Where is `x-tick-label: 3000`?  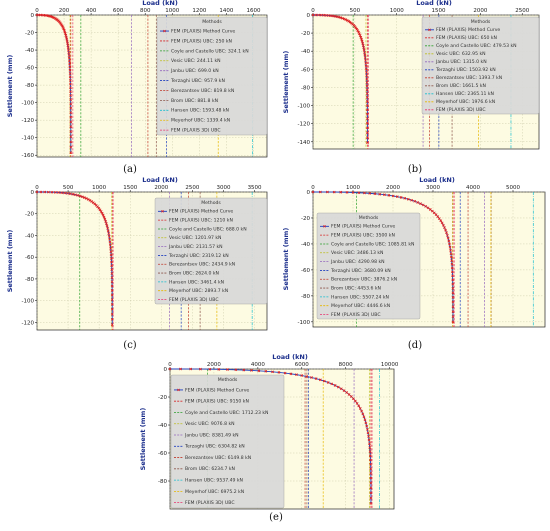
x-tick-label: 3000 is located at coordinates (433, 188).